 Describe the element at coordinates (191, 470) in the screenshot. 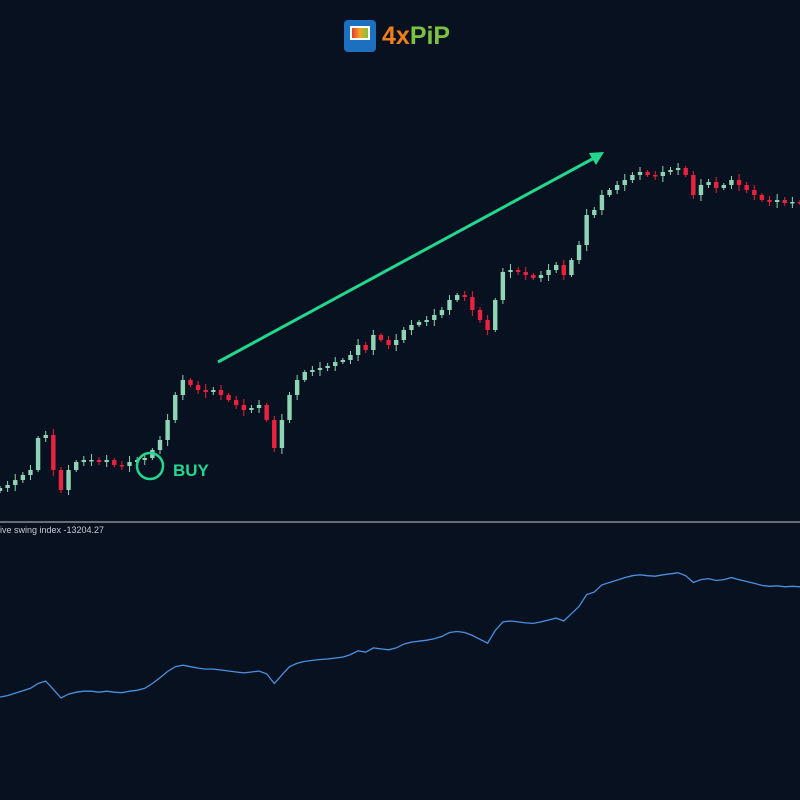

I see `buy-label: BUY` at that location.